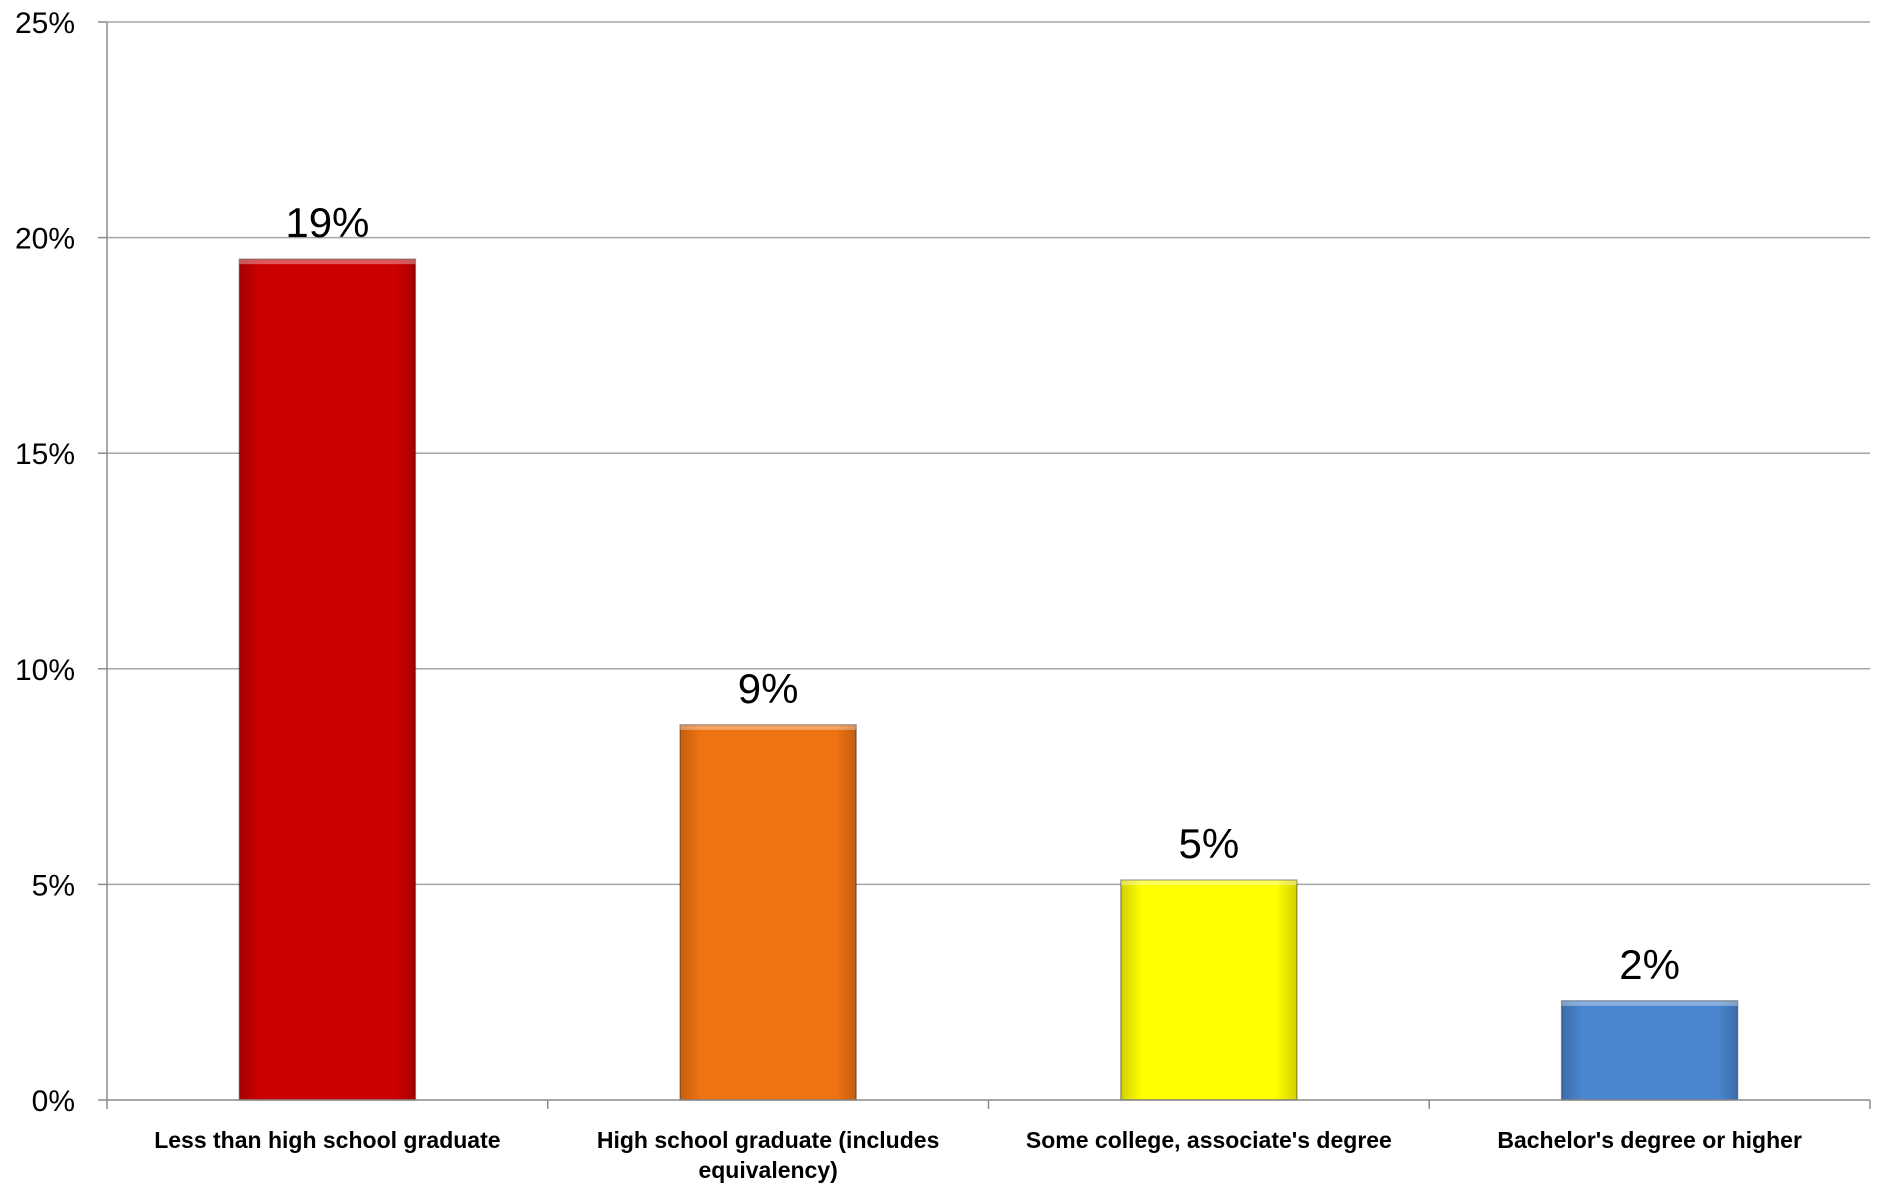 This screenshot has height=1184, width=1877. What do you see at coordinates (327, 1140) in the screenshot?
I see `category-label: Less than high school graduate` at bounding box center [327, 1140].